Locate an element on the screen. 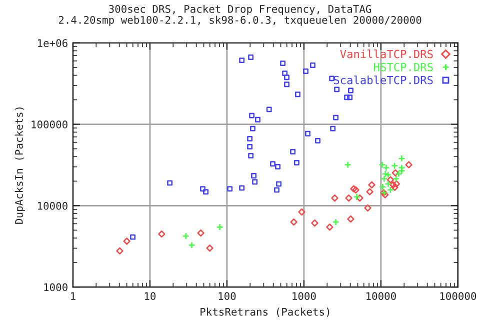 Image resolution: width=480 pixels, height=320 pixels. legend-label: HSTCP.DRS is located at coordinates (403, 67).